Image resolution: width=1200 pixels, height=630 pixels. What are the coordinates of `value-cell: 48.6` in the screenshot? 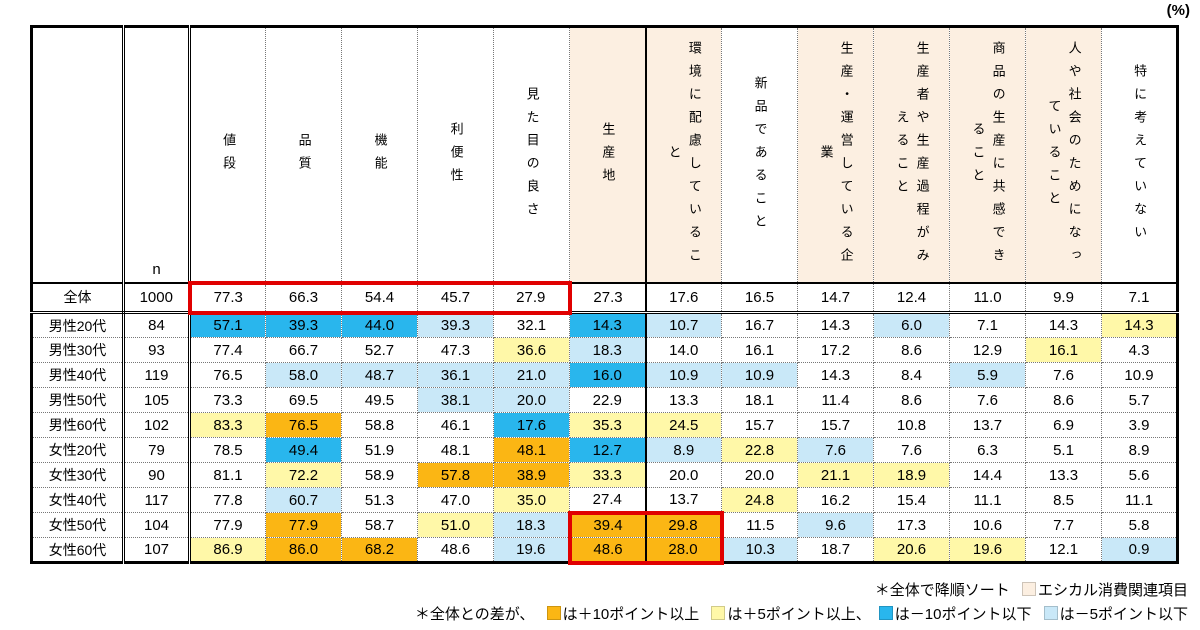 It's located at (607, 551).